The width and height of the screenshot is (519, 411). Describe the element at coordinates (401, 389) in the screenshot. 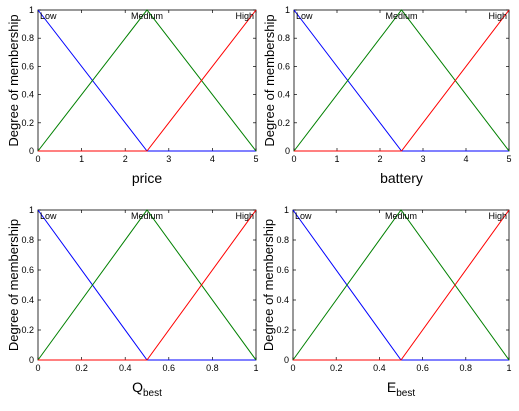

I see `x-axis-label: Ebest` at that location.